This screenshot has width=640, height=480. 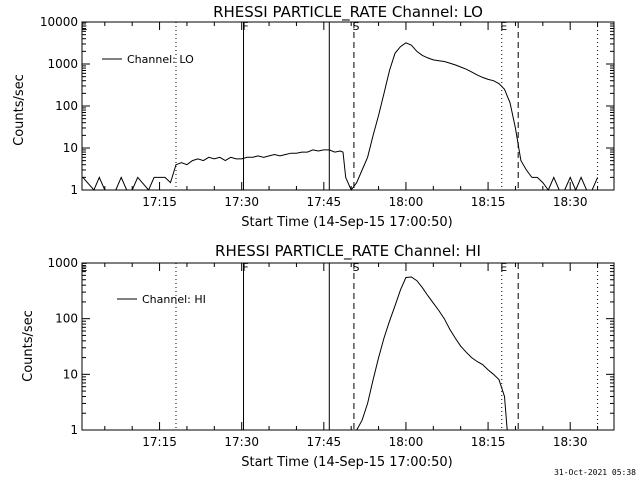 I want to click on timestamp: 31-Oct-2021 05:38, so click(x=595, y=472).